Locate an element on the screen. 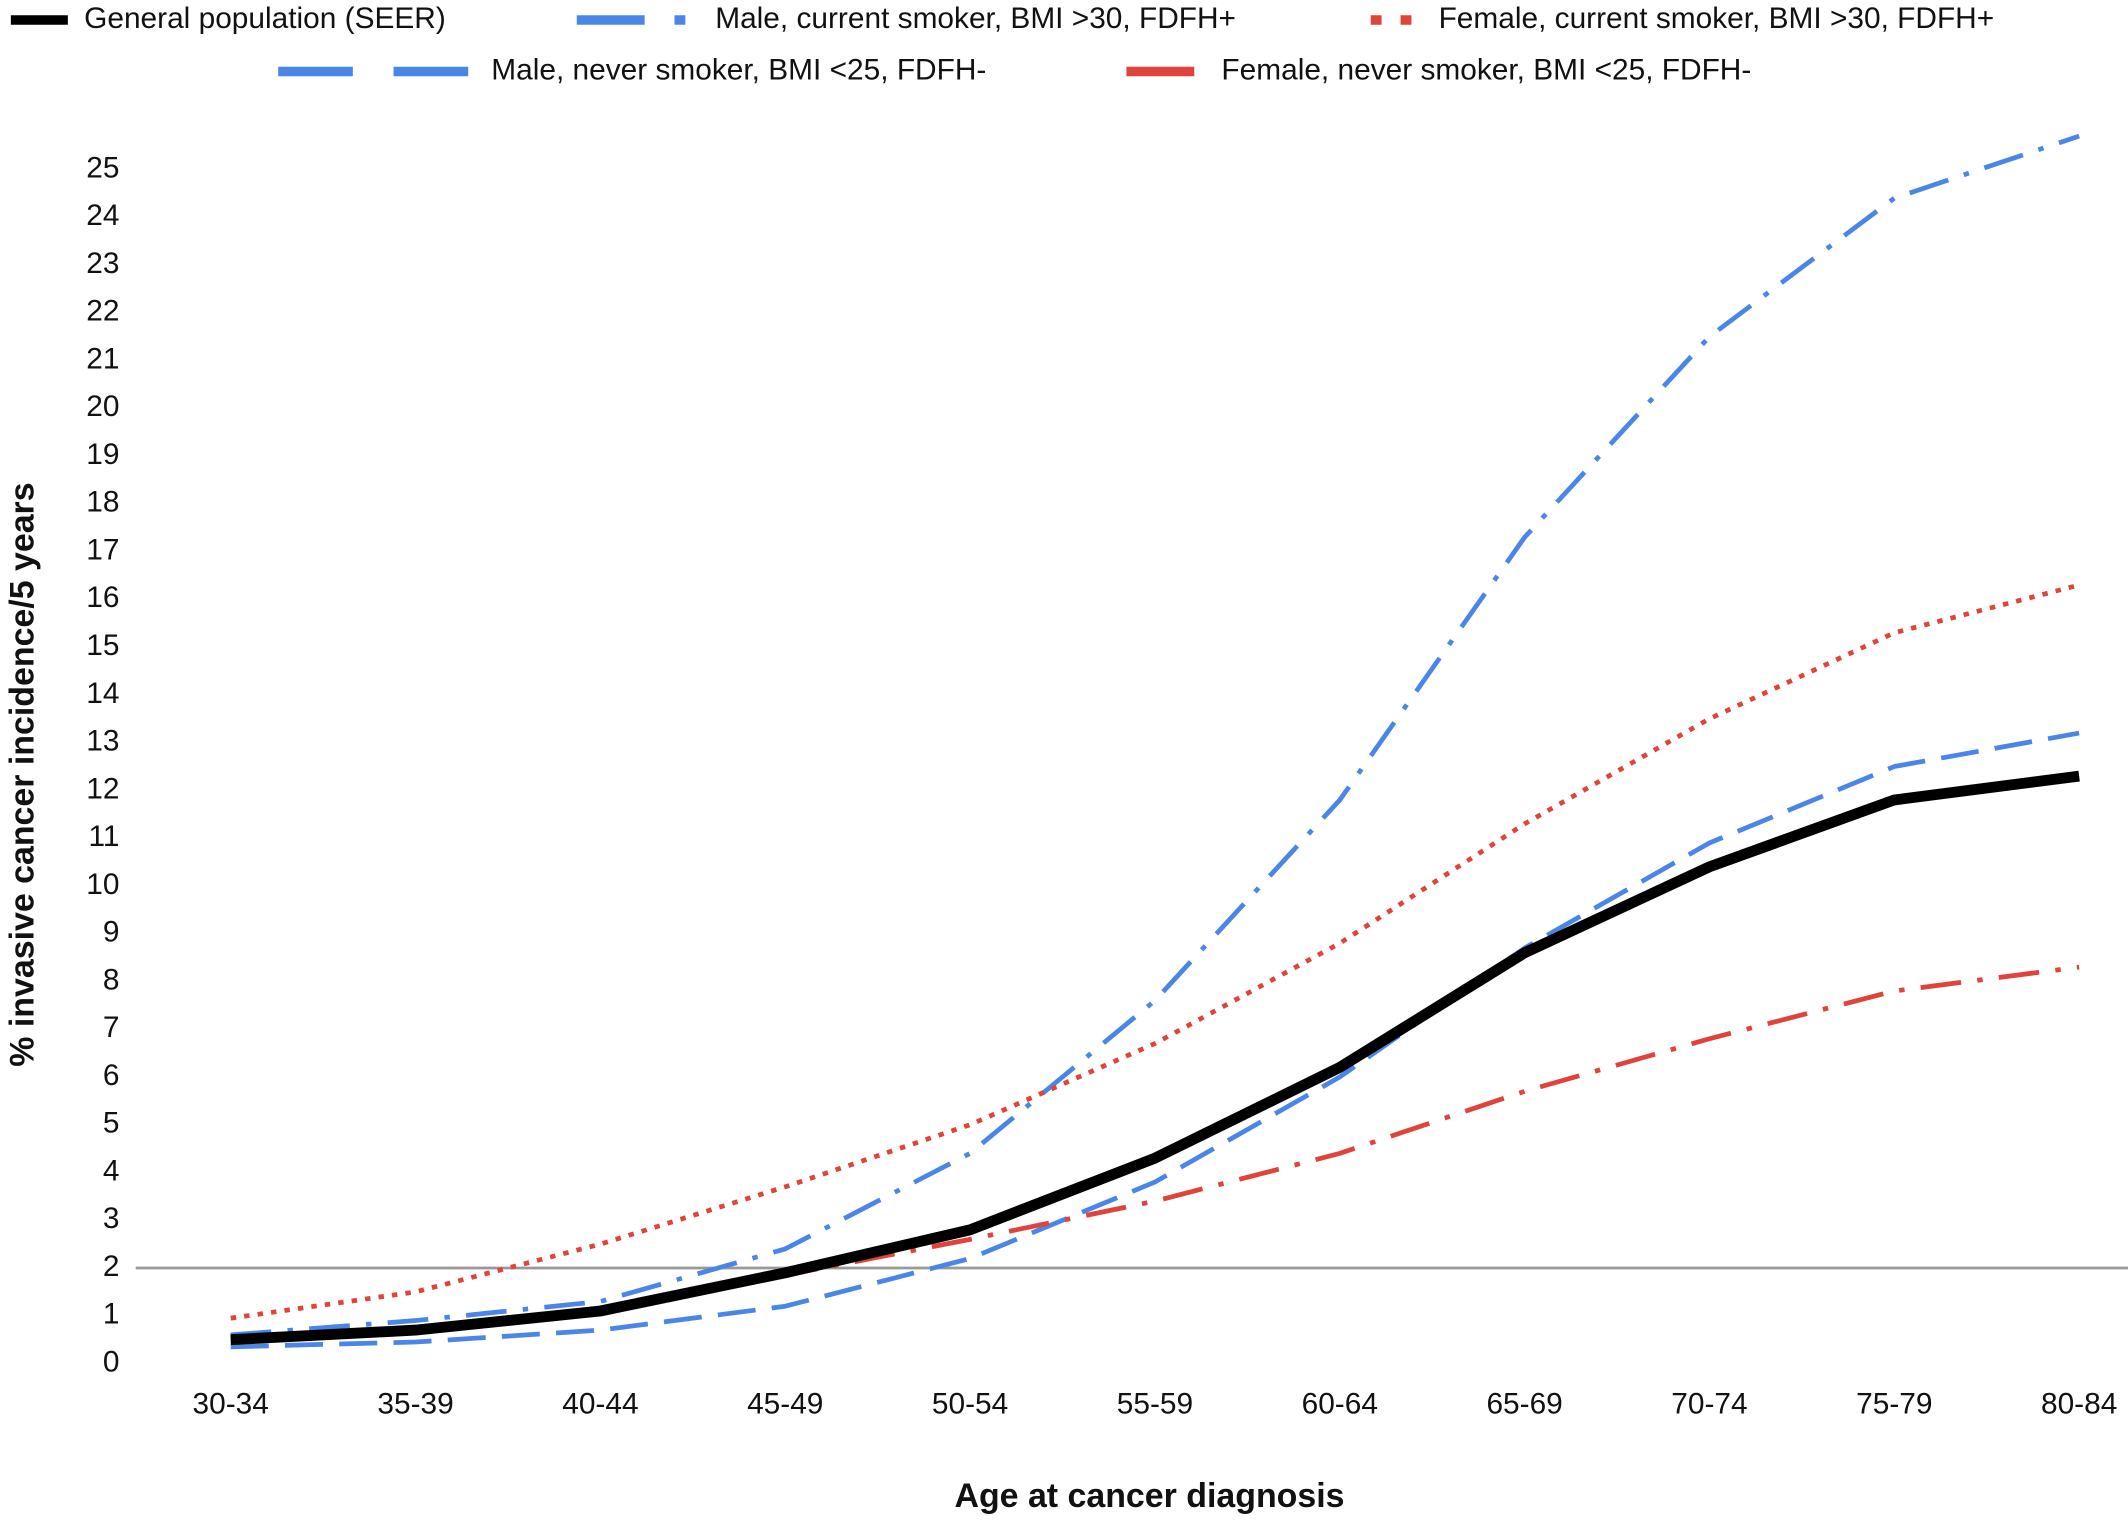 This screenshot has width=2128, height=1526. y-tick-label: 8 is located at coordinates (111, 979).